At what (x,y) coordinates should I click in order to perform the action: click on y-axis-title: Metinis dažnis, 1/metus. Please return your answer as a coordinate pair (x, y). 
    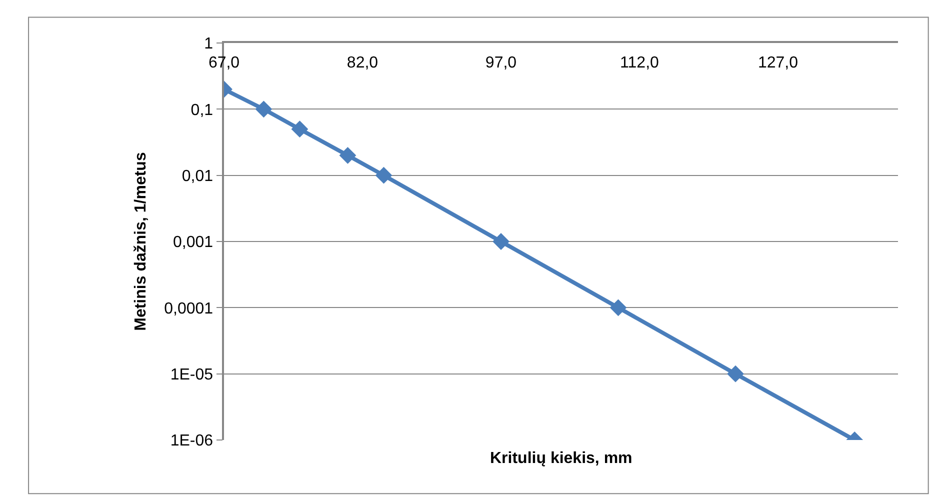
    Looking at the image, I should click on (141, 241).